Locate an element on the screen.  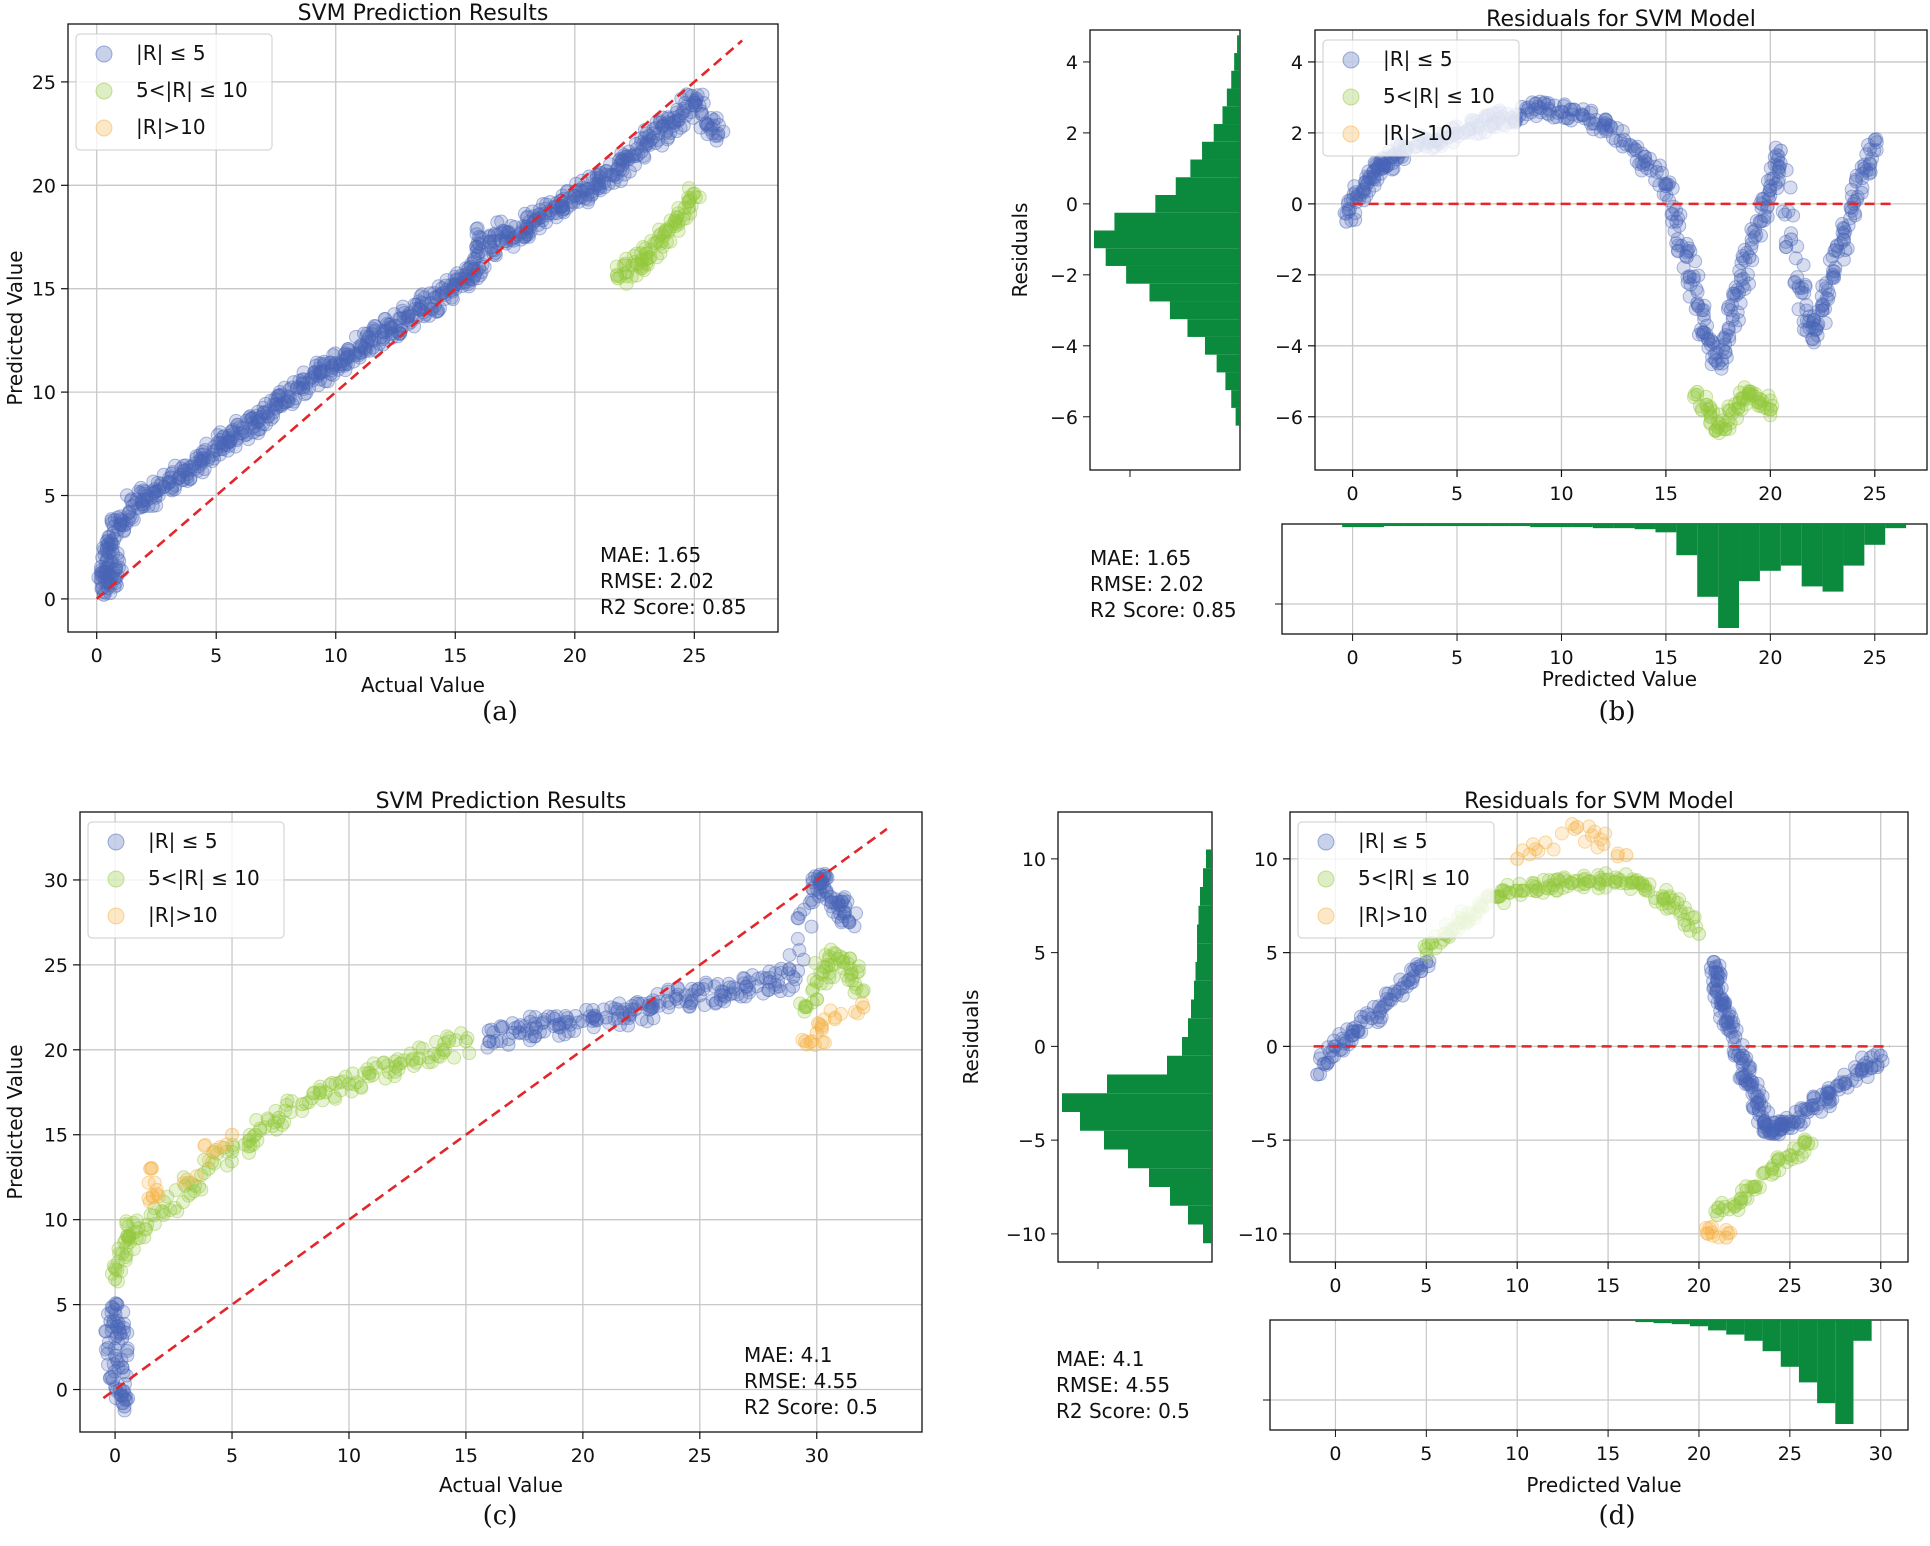
chart-title: Residuals for SVM Model is located at coordinates (1621, 19).